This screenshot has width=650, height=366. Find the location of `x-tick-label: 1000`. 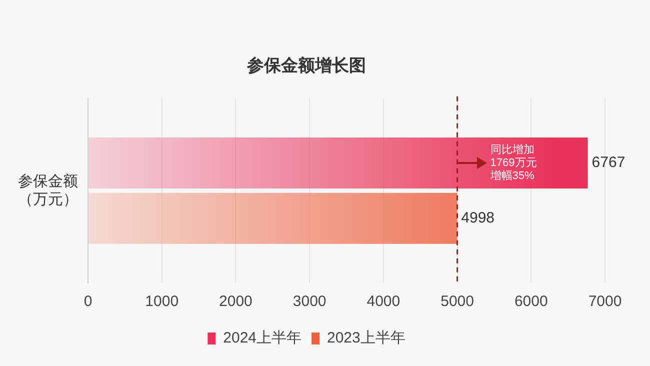

x-tick-label: 1000 is located at coordinates (162, 301).